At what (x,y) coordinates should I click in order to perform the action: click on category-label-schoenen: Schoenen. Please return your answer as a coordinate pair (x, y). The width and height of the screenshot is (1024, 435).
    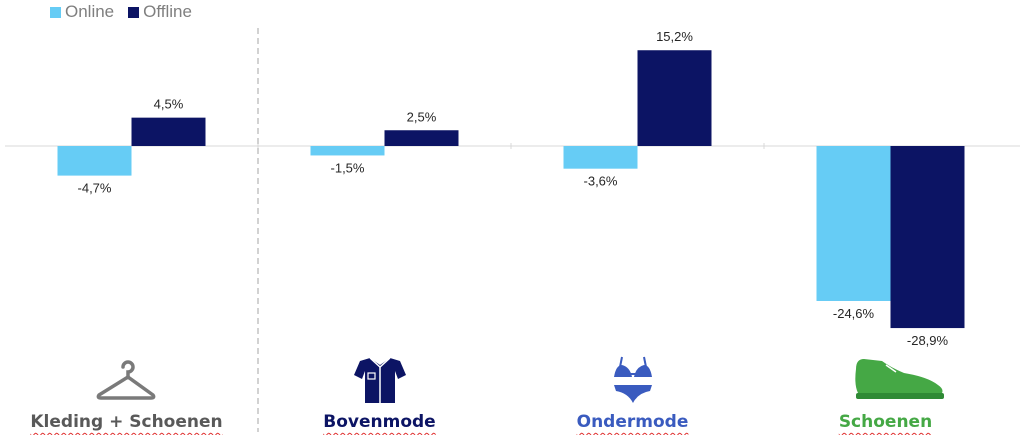
    Looking at the image, I should click on (885, 422).